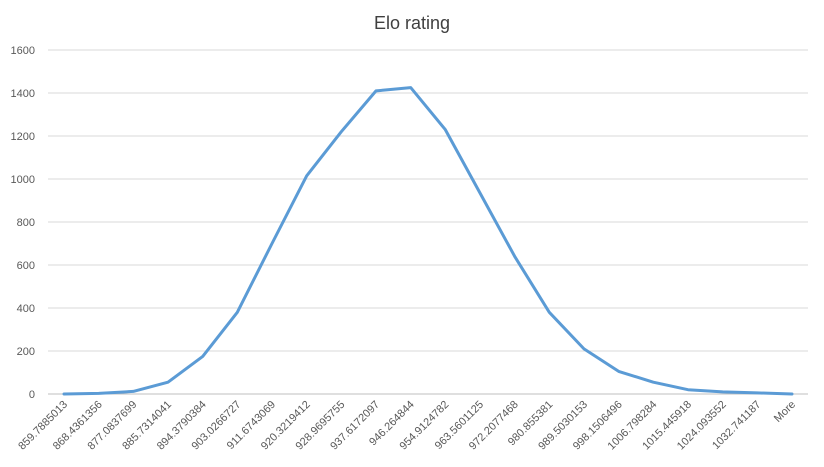 This screenshot has height=467, width=824. Describe the element at coordinates (23, 137) in the screenshot. I see `y-tick-label: 1200` at that location.